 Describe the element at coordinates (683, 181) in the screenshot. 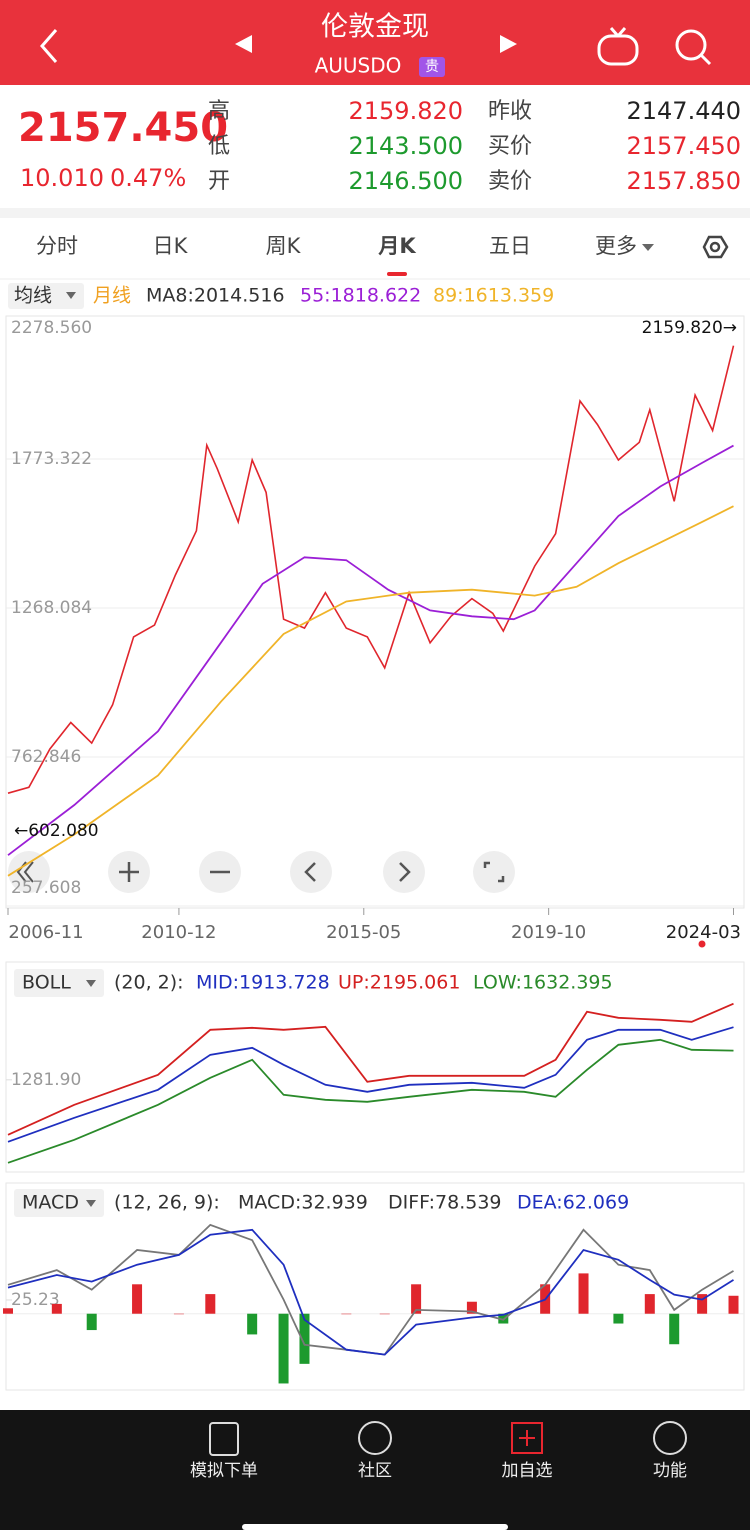

I see `quote-value: 2157.850` at that location.